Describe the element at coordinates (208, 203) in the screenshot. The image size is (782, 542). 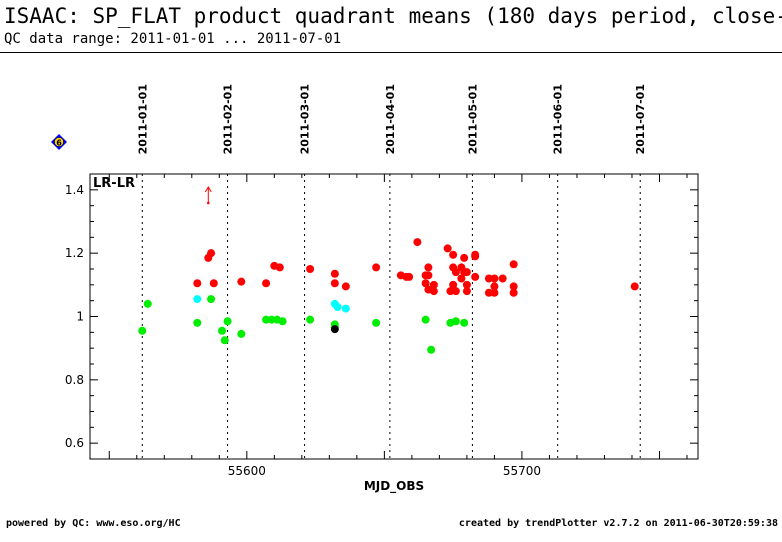
I see `arrow-base` at that location.